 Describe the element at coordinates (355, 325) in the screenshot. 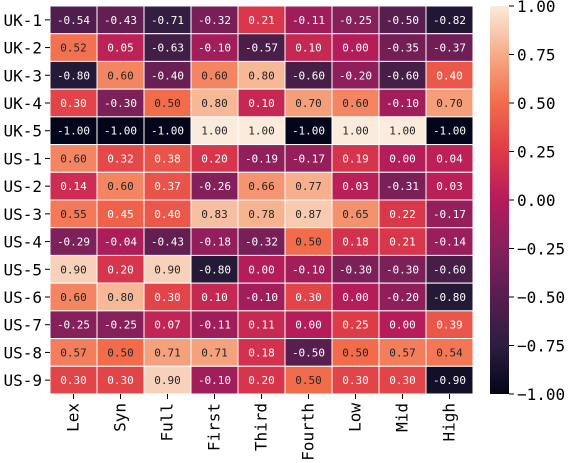

I see `cell-value-label: 0.25` at that location.